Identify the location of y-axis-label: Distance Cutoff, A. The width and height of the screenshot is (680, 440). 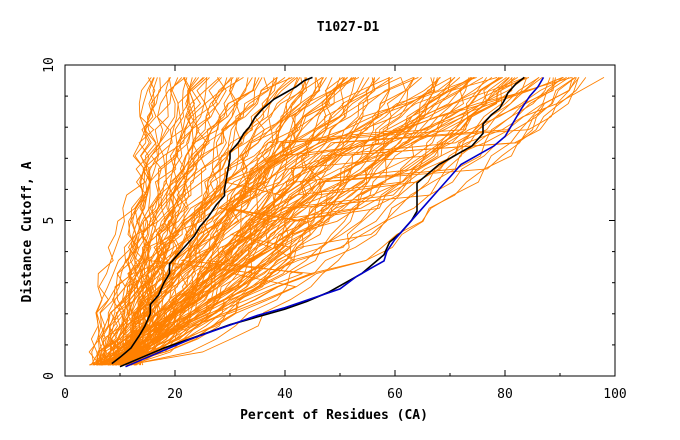
(27, 231).